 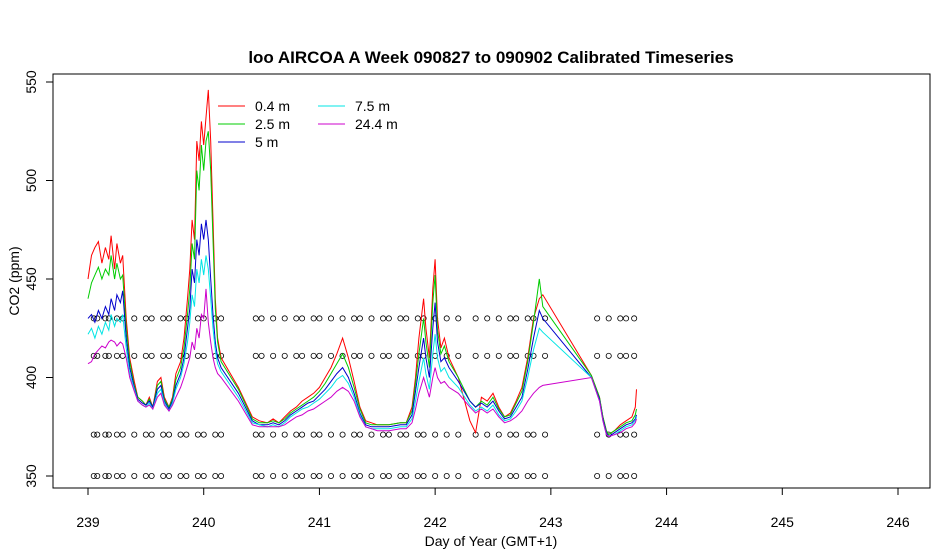 I want to click on y-tick-label: 500, so click(x=31, y=181).